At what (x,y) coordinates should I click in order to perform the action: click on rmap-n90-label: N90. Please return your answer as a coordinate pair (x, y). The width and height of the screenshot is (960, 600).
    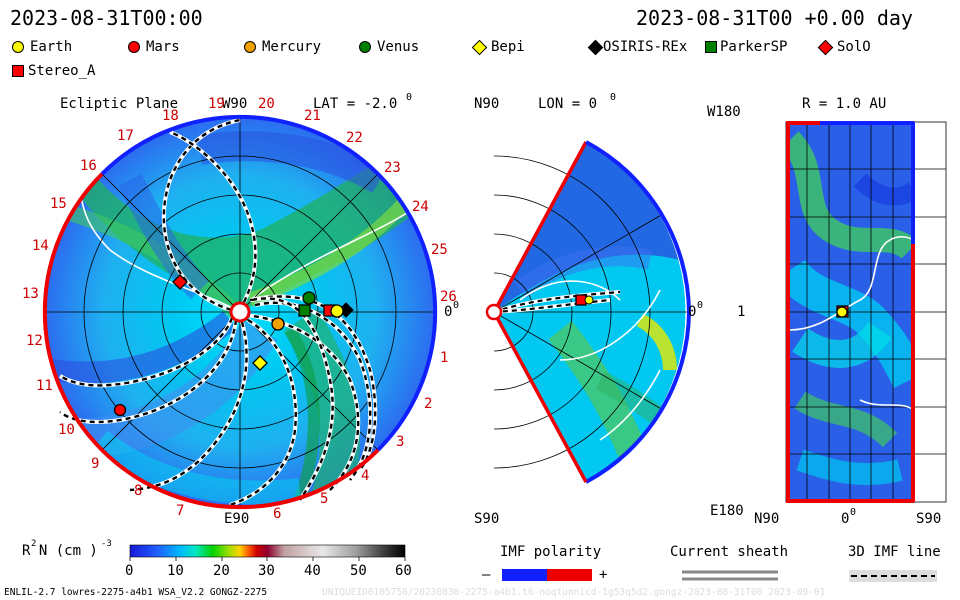
    Looking at the image, I should click on (767, 519).